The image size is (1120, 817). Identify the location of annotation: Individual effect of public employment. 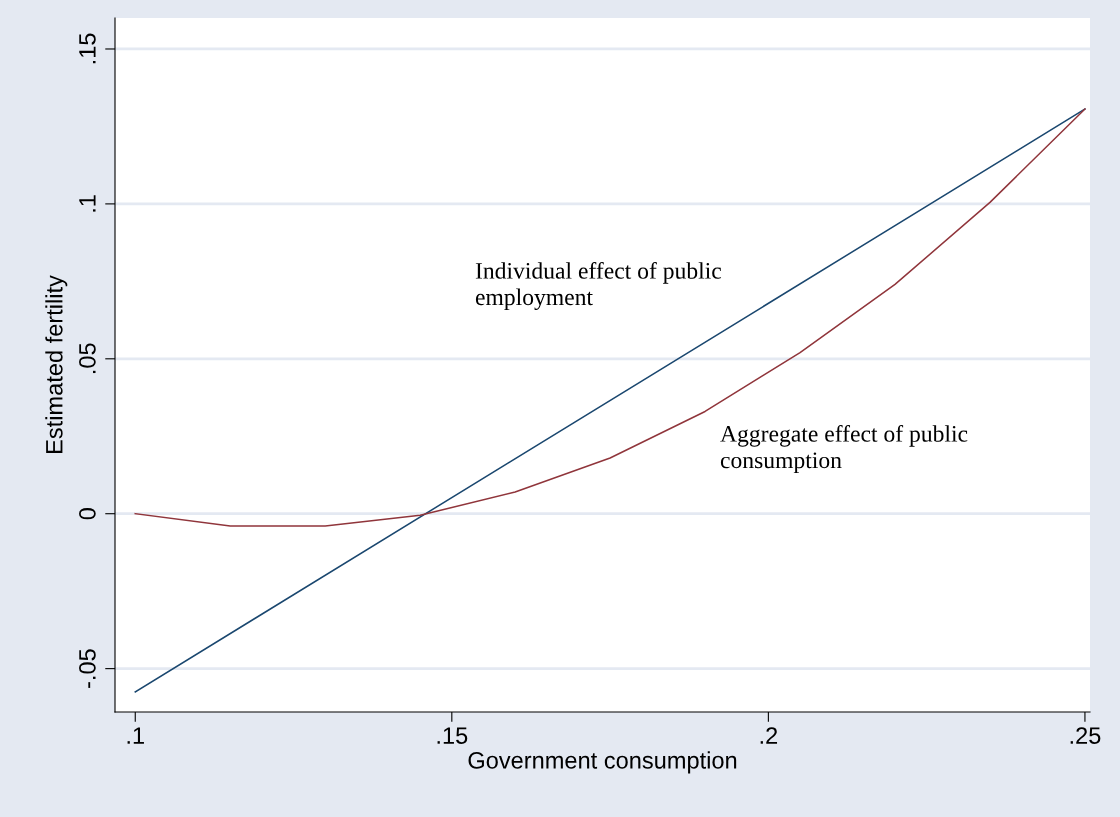
(598, 286).